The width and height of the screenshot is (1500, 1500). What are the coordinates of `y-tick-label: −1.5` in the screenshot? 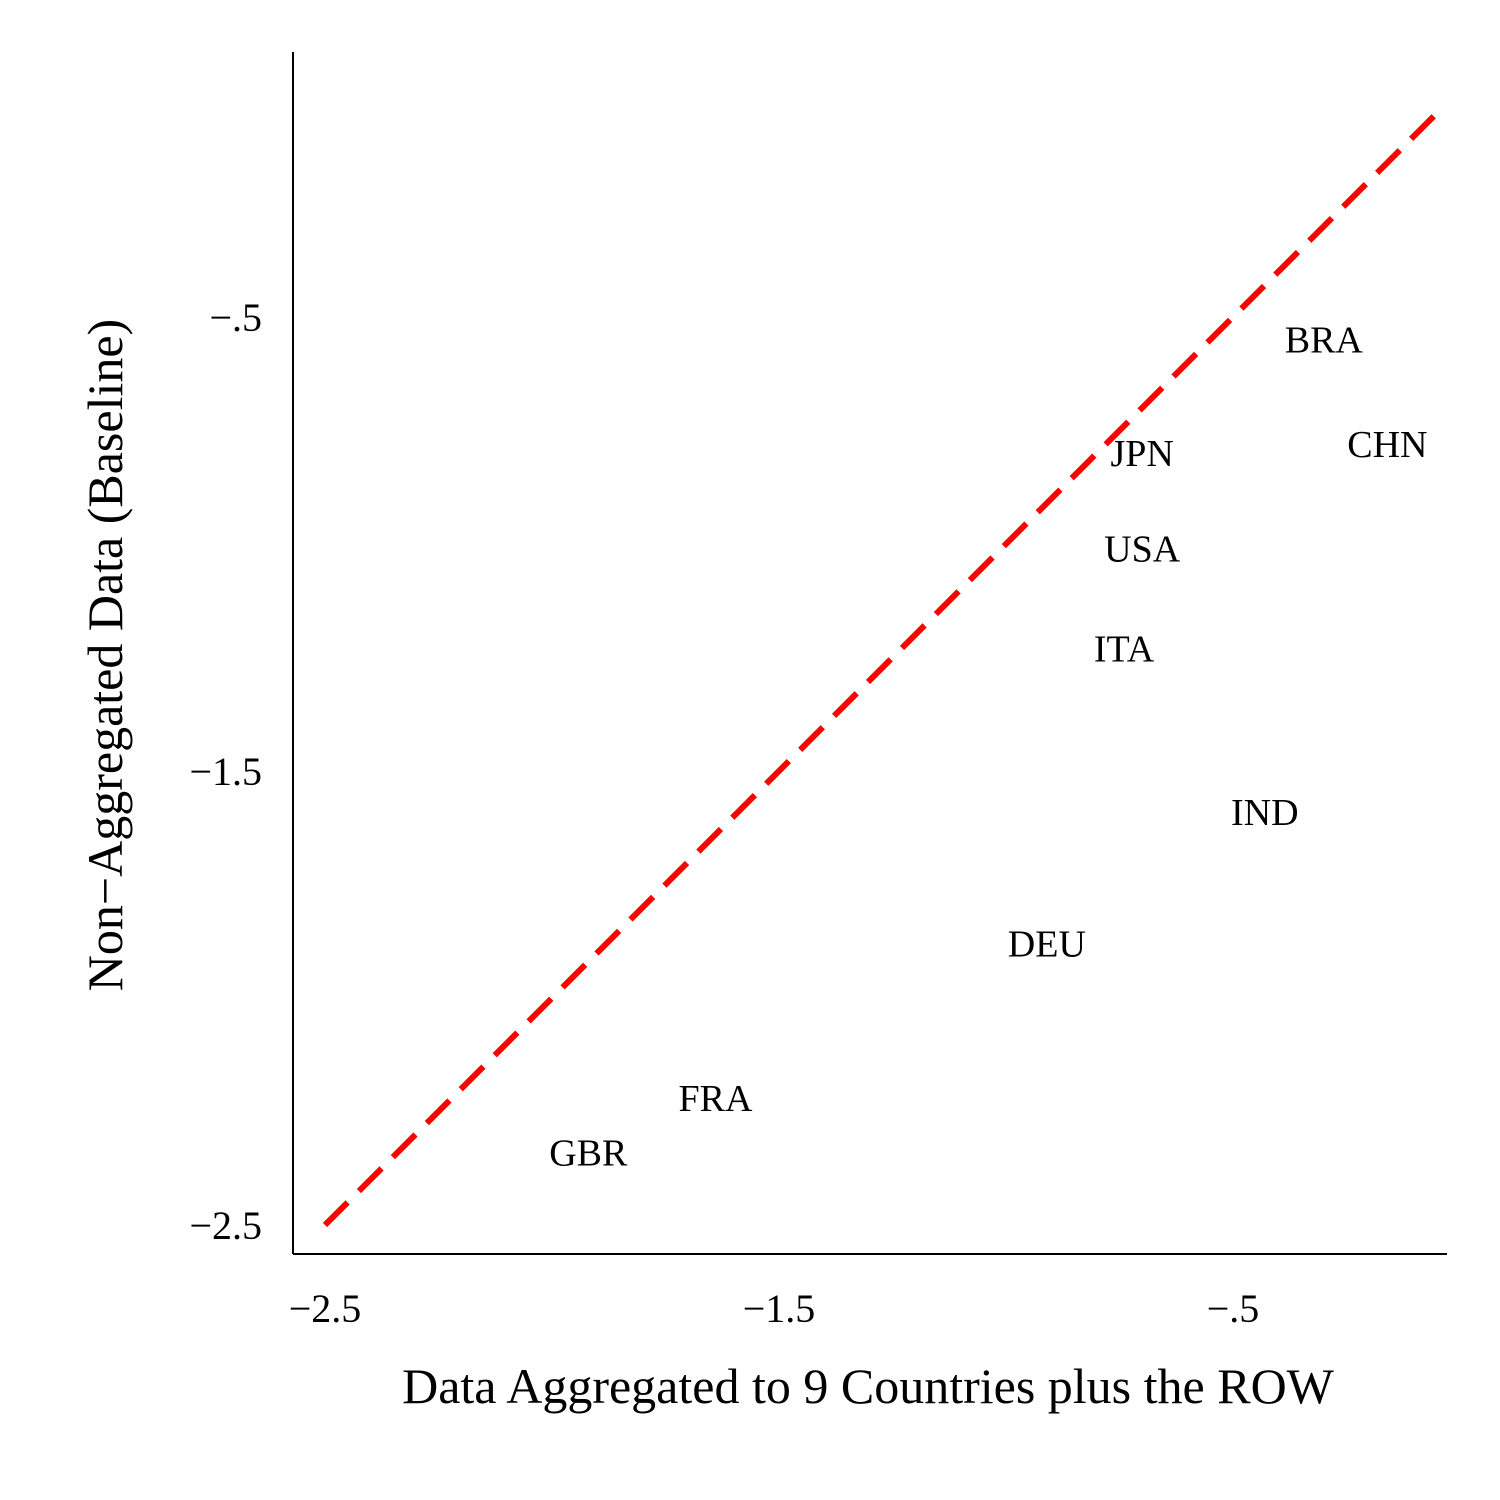 It's located at (225, 771).